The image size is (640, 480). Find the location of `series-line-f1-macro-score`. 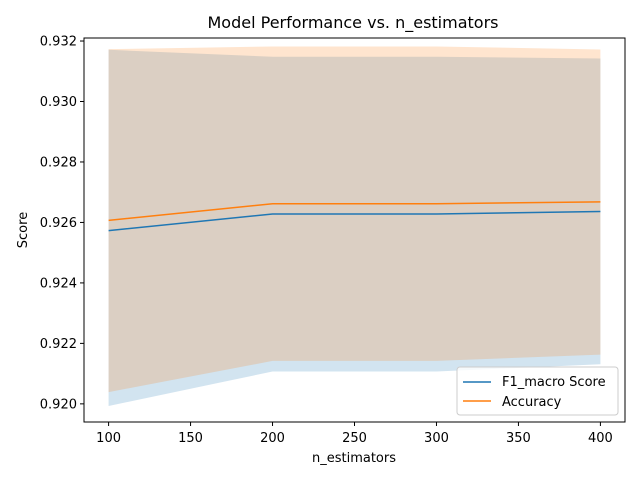

series-line-f1-macro-score is located at coordinates (354, 221).